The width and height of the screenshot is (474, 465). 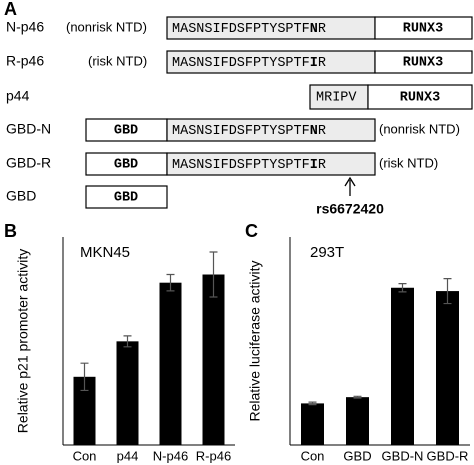 What do you see at coordinates (25, 27) in the screenshot?
I see `construct-label: N-p46` at bounding box center [25, 27].